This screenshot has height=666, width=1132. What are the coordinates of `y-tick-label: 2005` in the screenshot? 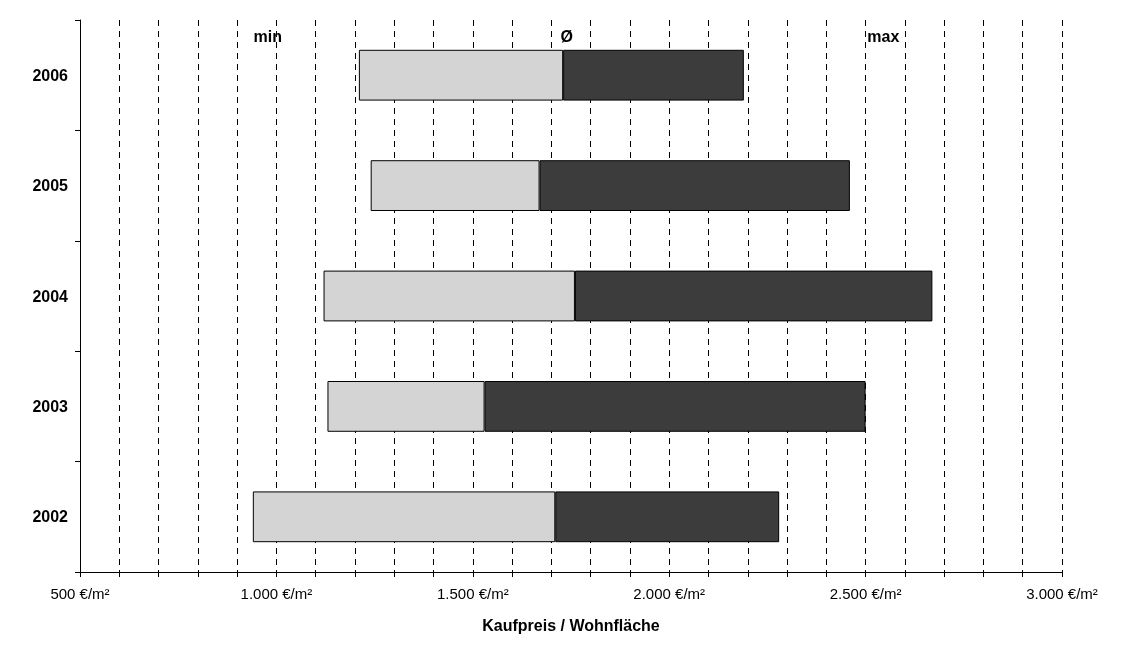 It's located at (50, 186).